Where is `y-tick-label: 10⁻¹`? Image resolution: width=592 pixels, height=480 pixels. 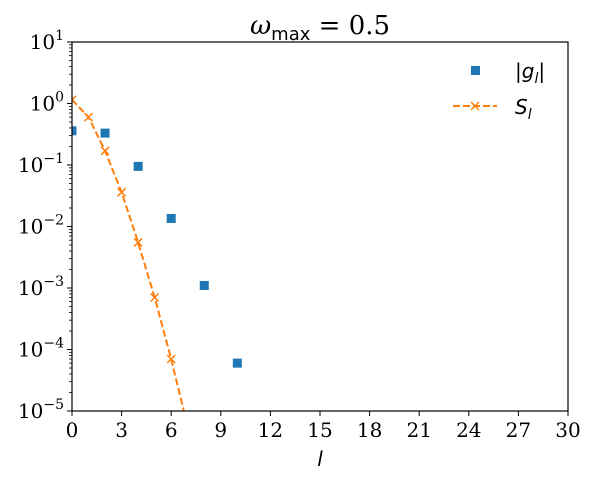 y-tick-label: 10⁻¹ is located at coordinates (41, 164).